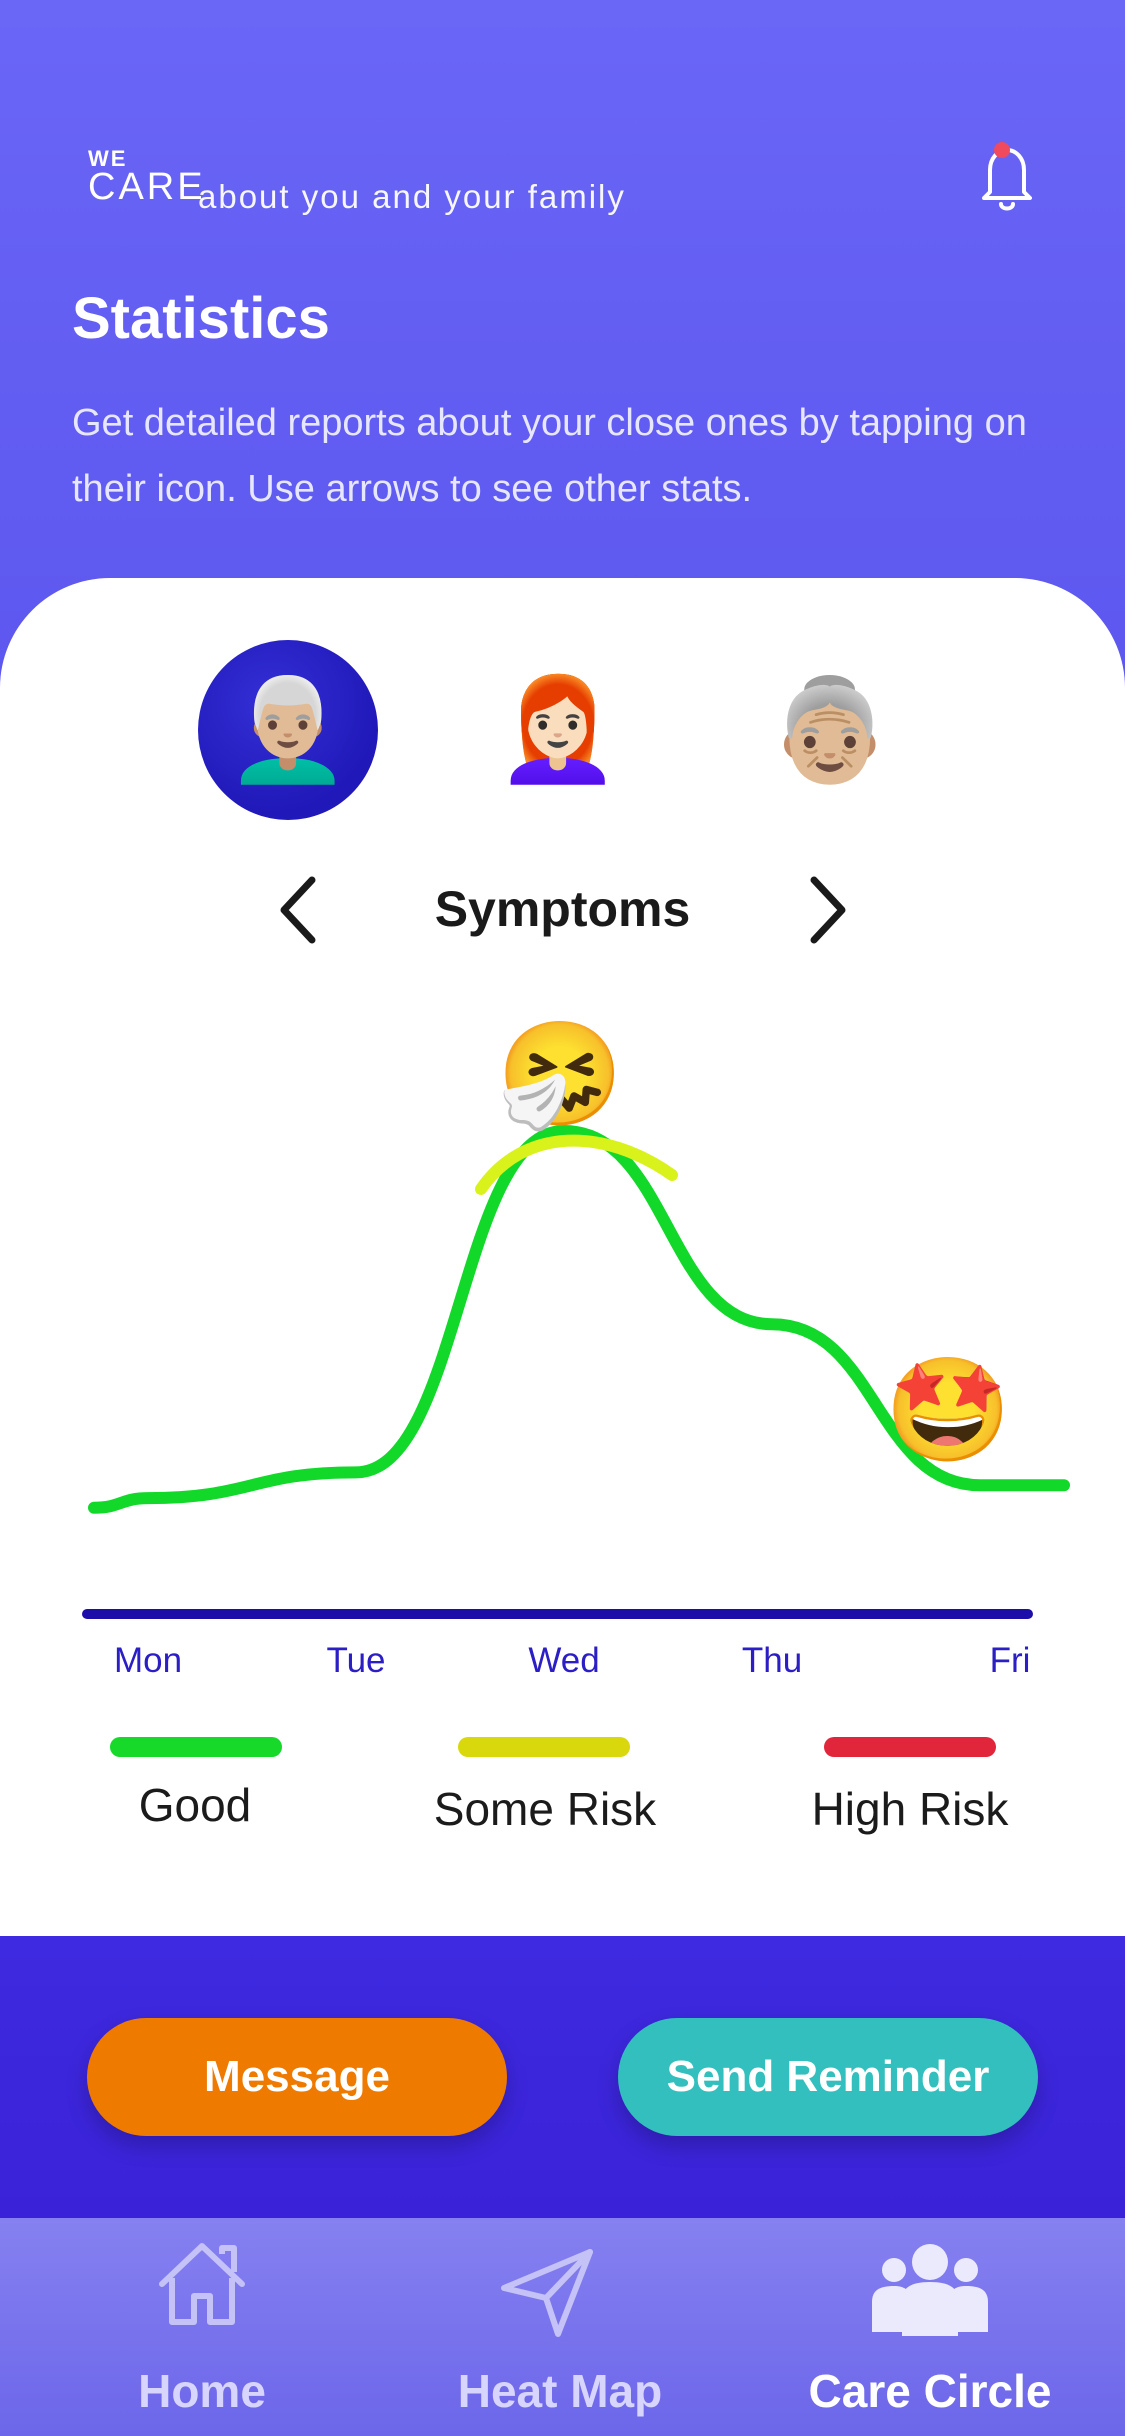 Image resolution: width=1125 pixels, height=2436 pixels. I want to click on member-emoji-3: 👵🏼, so click(830, 729).